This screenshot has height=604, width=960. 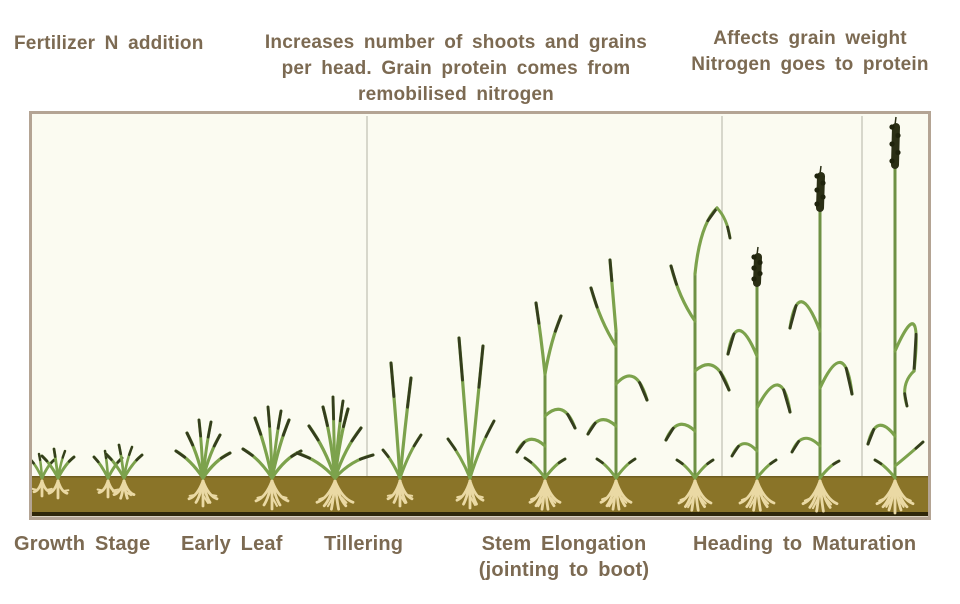 What do you see at coordinates (364, 544) in the screenshot?
I see `label-tillering: Tillering` at bounding box center [364, 544].